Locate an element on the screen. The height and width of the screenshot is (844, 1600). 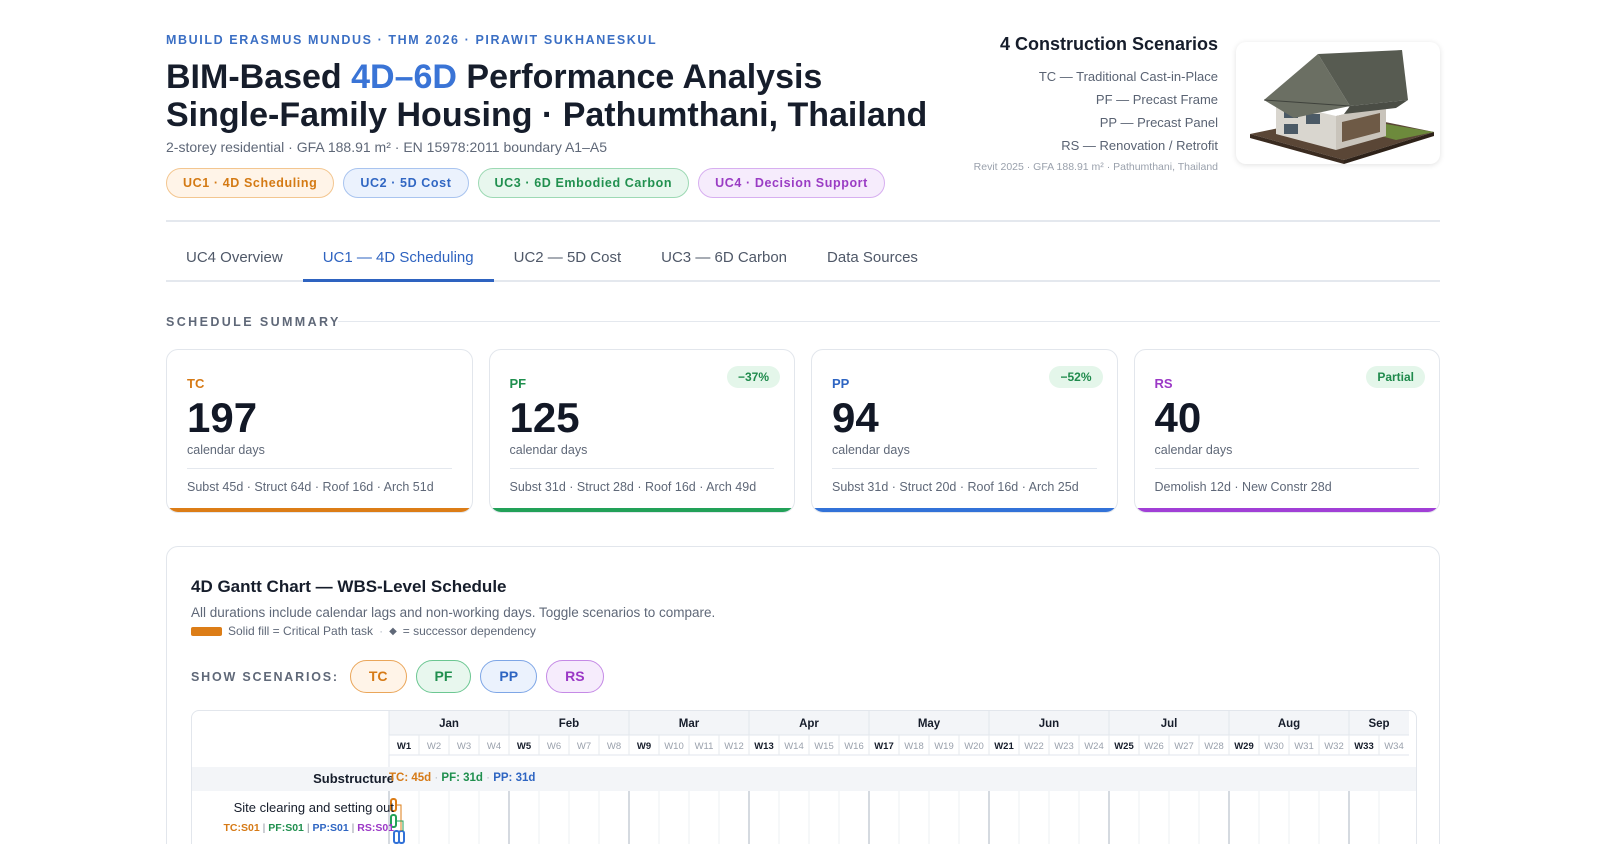
tab-uc2-5d-cost: UC2 — 5D Cost is located at coordinates (567, 257).